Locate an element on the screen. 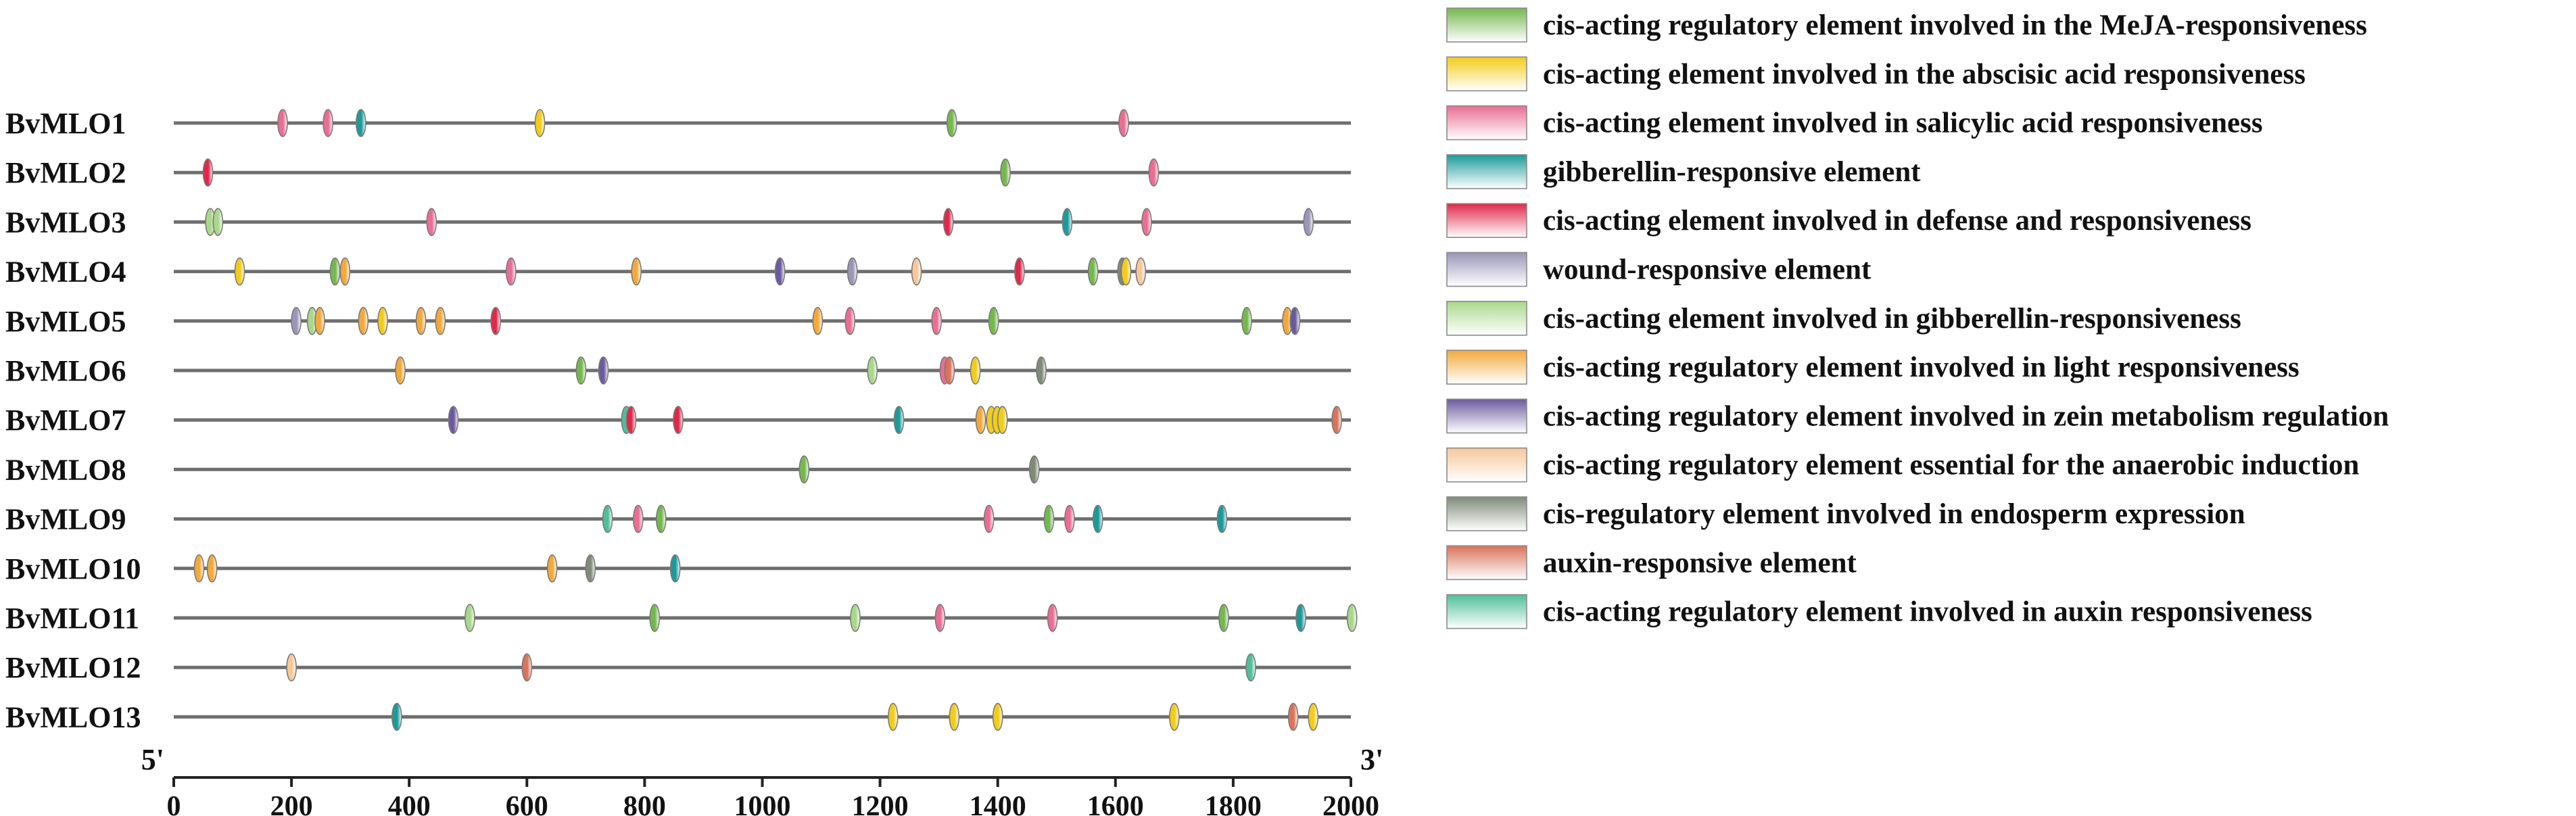  tick-label: 800 is located at coordinates (644, 803).